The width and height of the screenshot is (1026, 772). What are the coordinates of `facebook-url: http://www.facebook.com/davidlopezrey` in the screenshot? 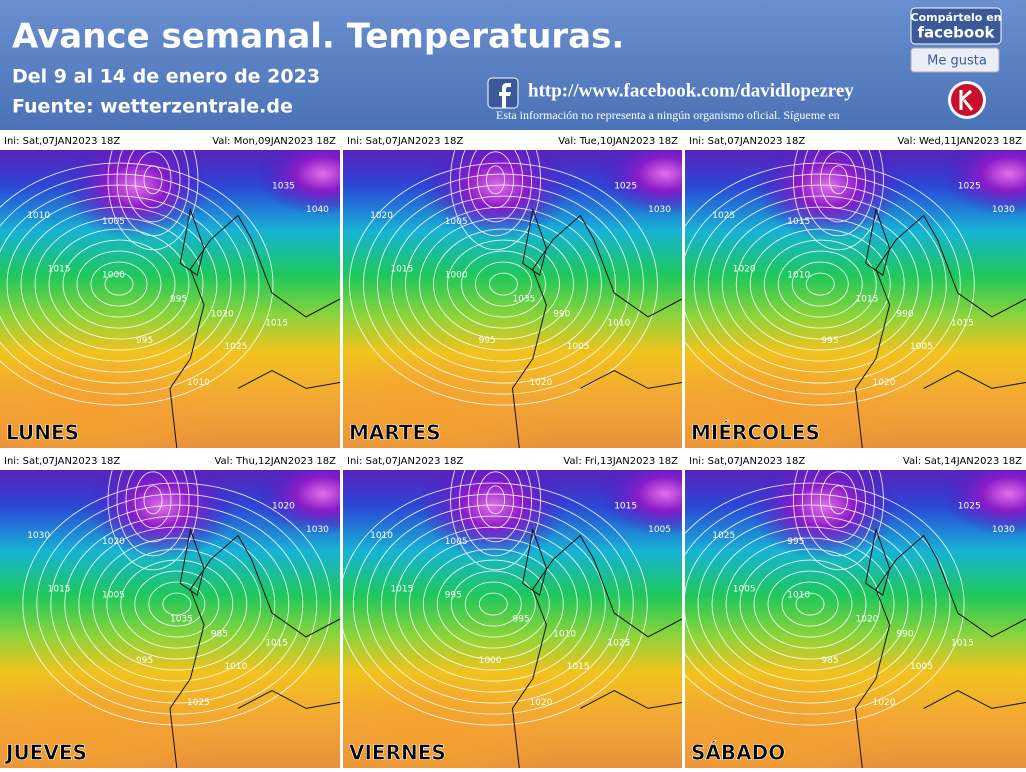 It's located at (691, 90).